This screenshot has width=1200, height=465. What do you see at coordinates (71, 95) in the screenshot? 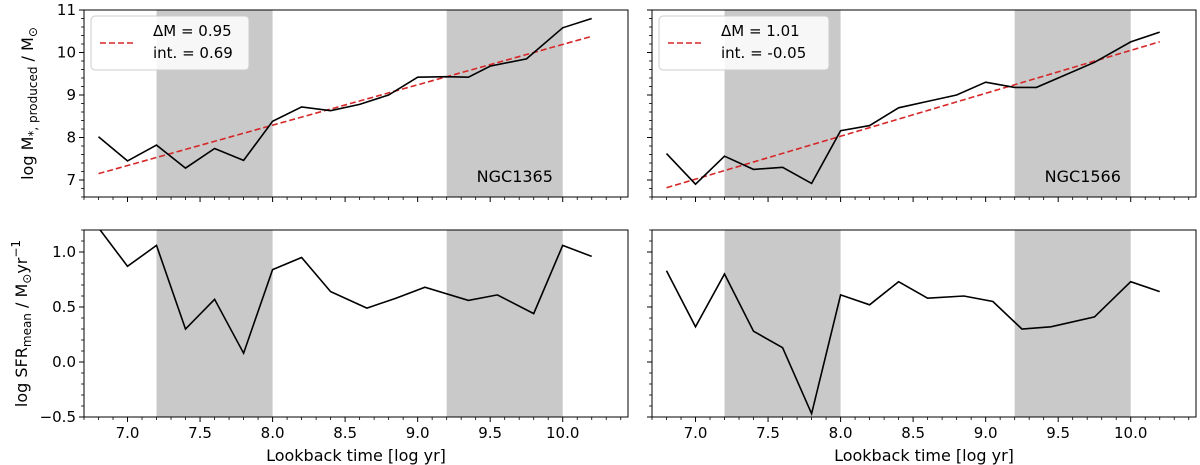
I see `y-tick-label: 9` at bounding box center [71, 95].